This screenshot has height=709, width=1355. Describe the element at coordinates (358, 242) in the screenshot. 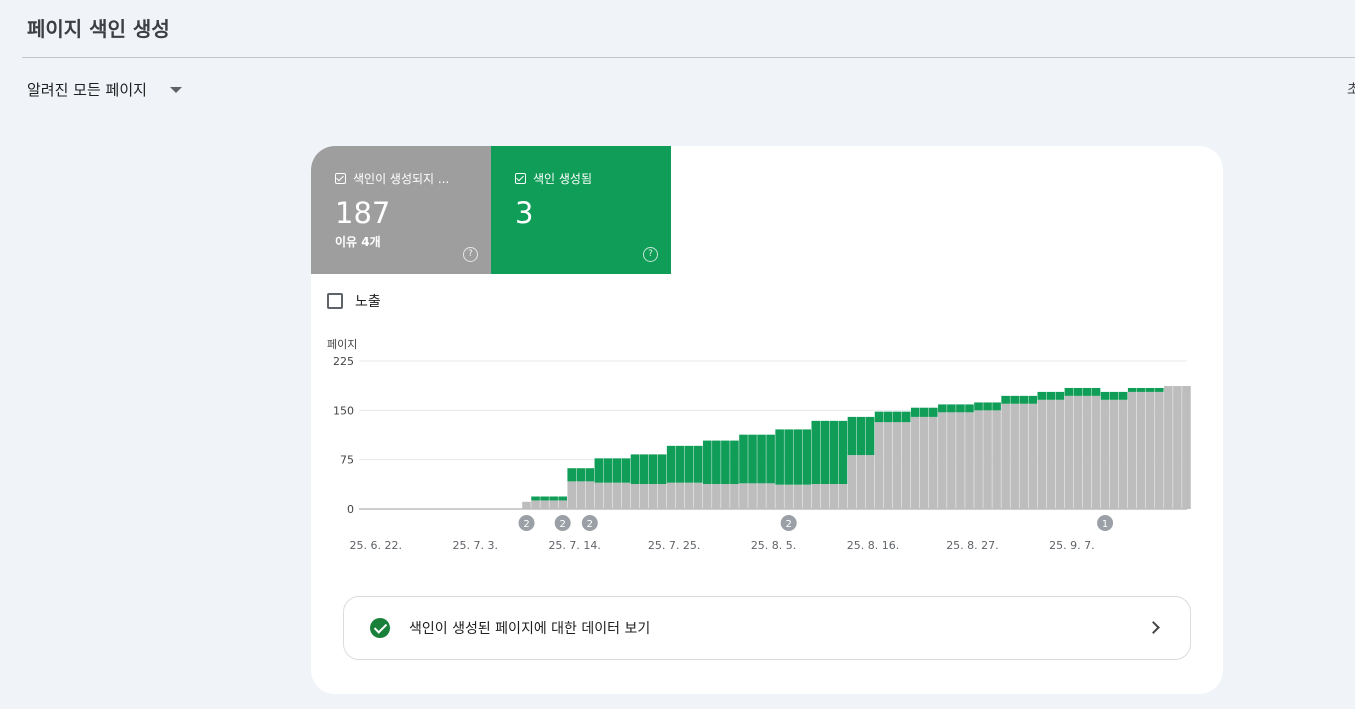

I see `tile-subtext: 이유 4개` at that location.